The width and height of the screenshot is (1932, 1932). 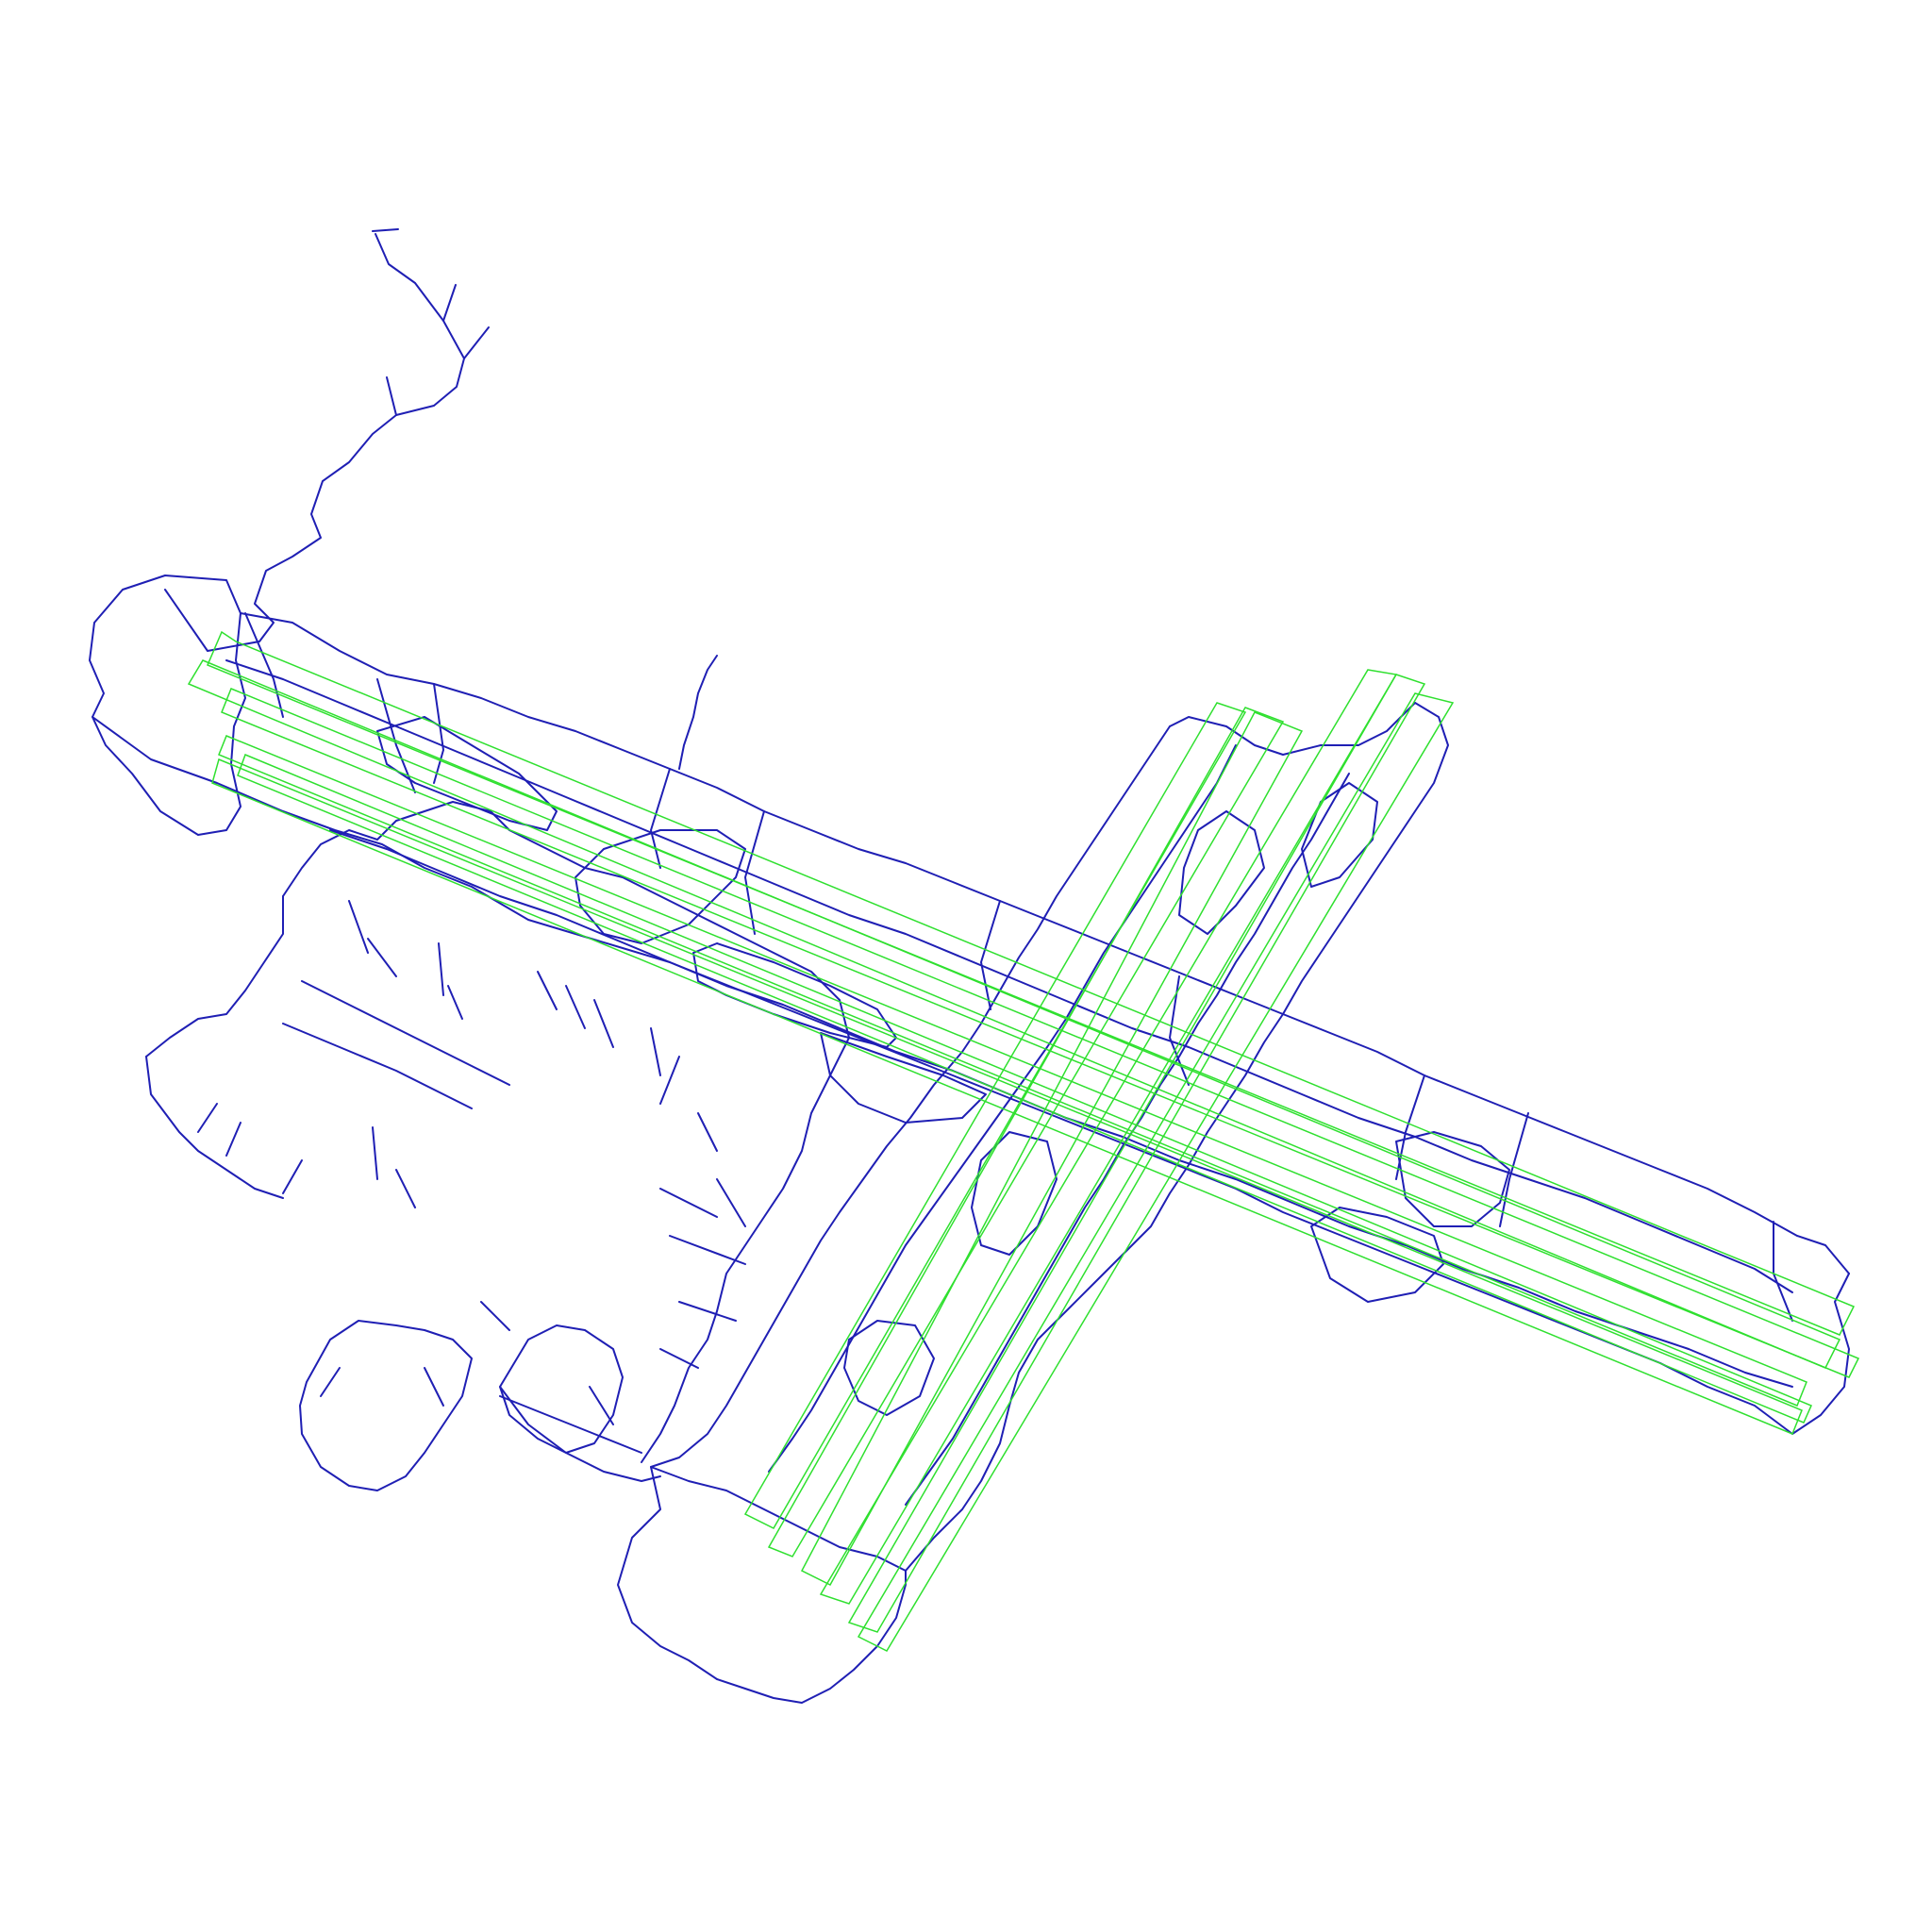 What do you see at coordinates (315, 443) in the screenshot?
I see `north-spur-road` at bounding box center [315, 443].